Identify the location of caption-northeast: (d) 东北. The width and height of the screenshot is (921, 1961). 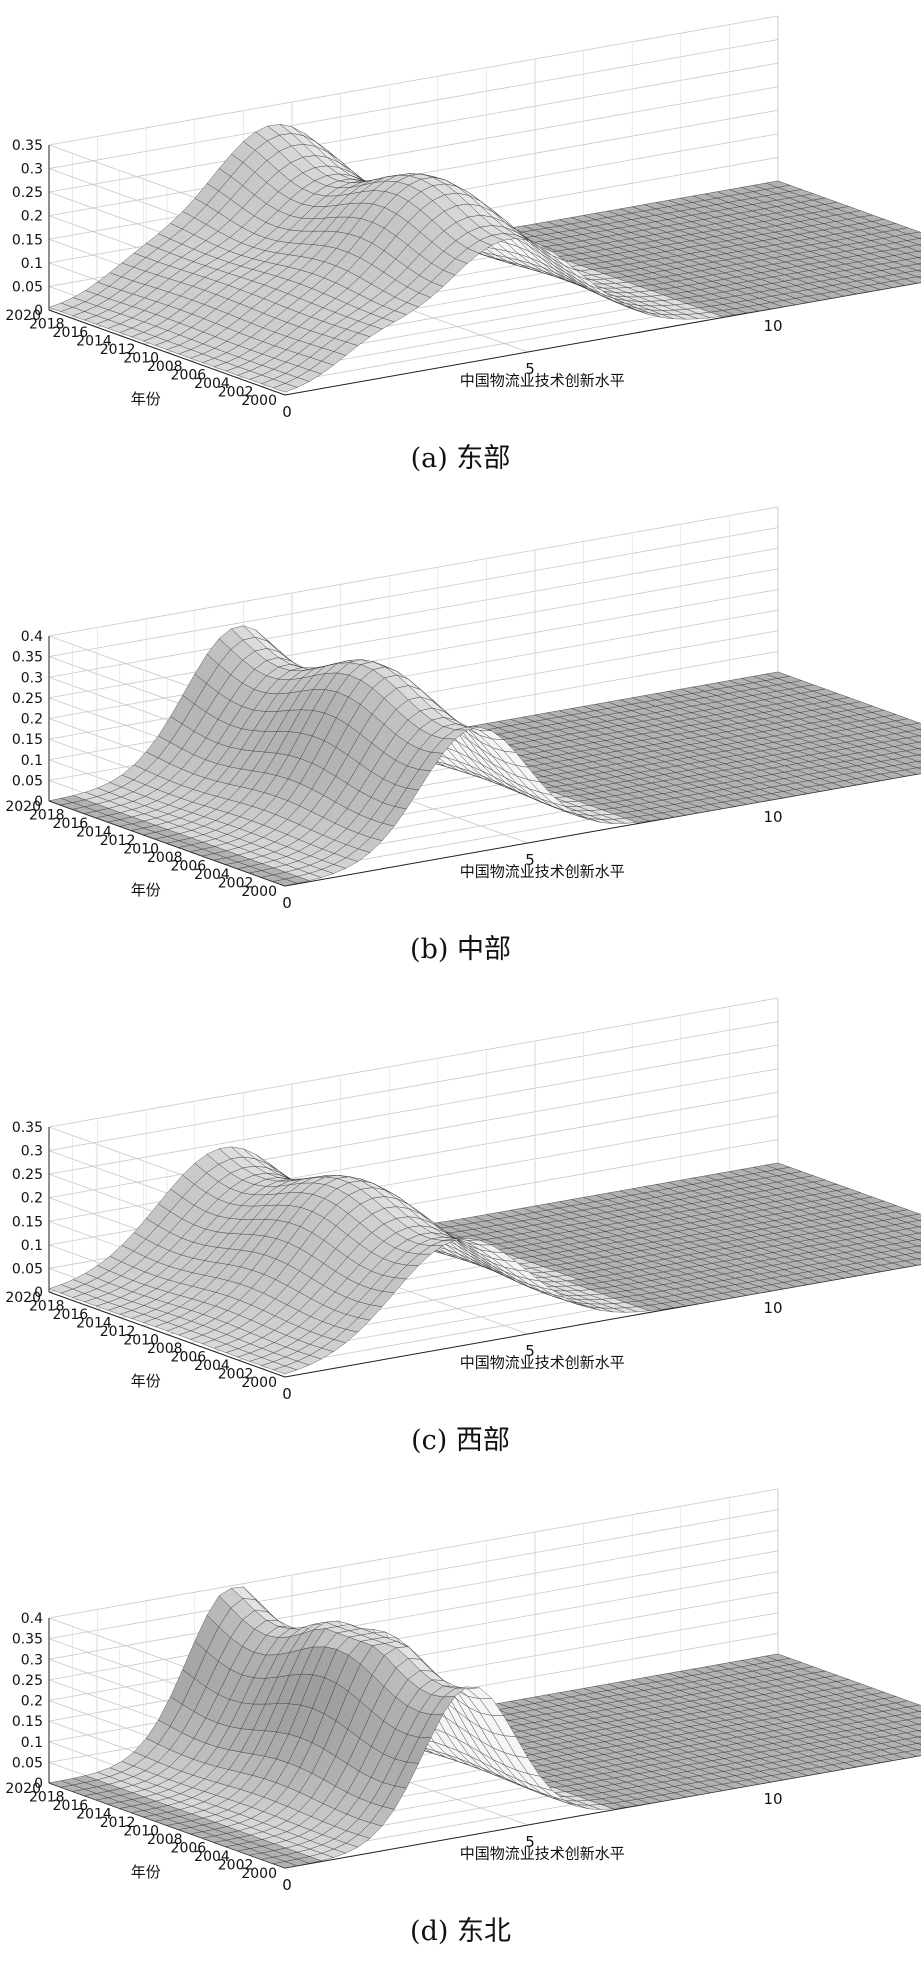
(460, 1928).